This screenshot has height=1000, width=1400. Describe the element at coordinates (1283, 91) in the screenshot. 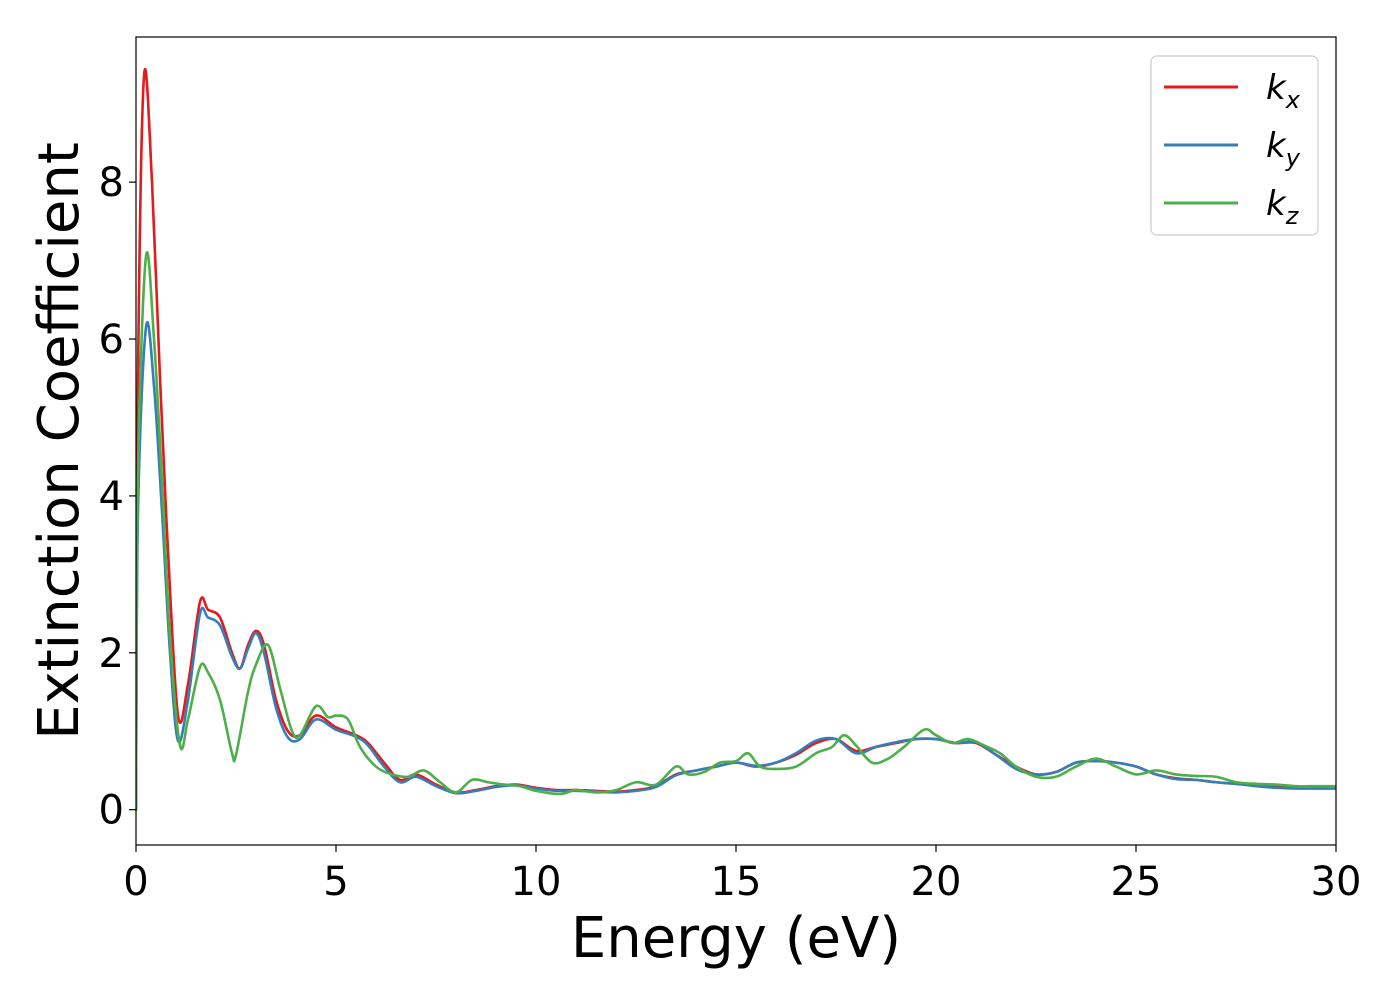

I see `legend-label-kx: kx` at that location.